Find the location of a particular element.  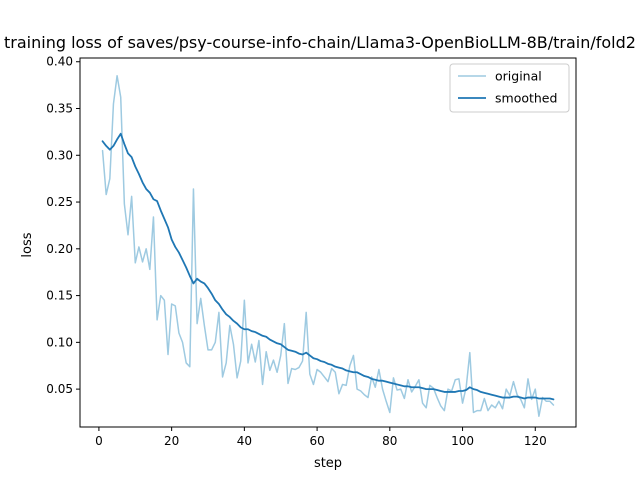

y-tick-label: 0.30 is located at coordinates (59, 155).